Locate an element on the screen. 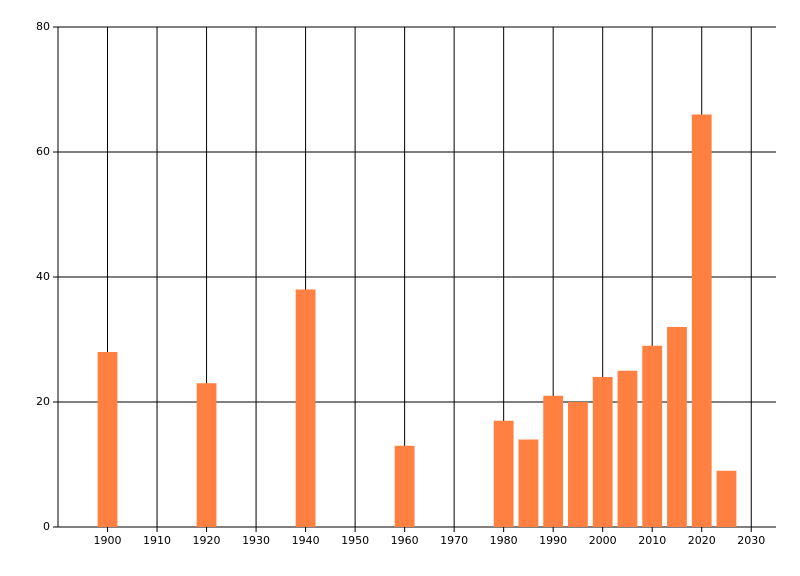 The width and height of the screenshot is (800, 576). y-tick-label: 60 is located at coordinates (43, 151).